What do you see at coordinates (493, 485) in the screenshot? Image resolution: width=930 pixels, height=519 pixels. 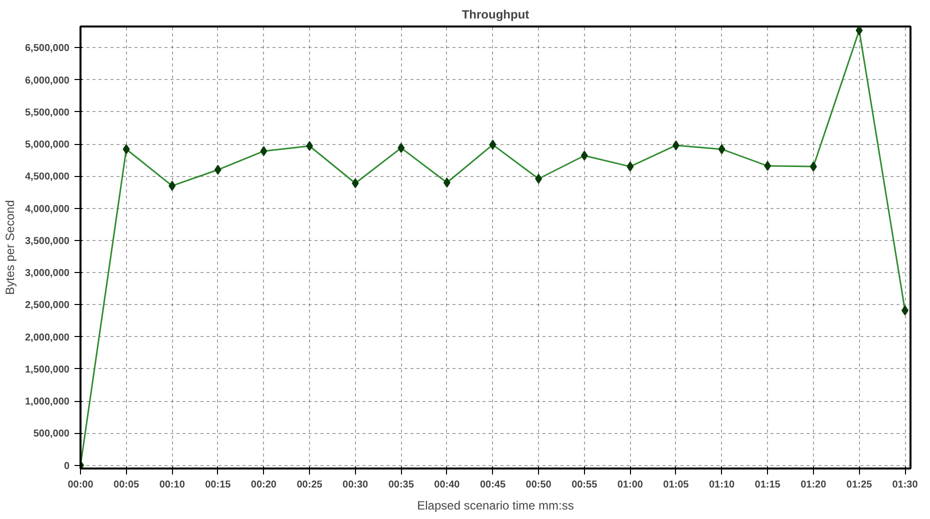 I see `x-tick-label: 00:45` at bounding box center [493, 485].